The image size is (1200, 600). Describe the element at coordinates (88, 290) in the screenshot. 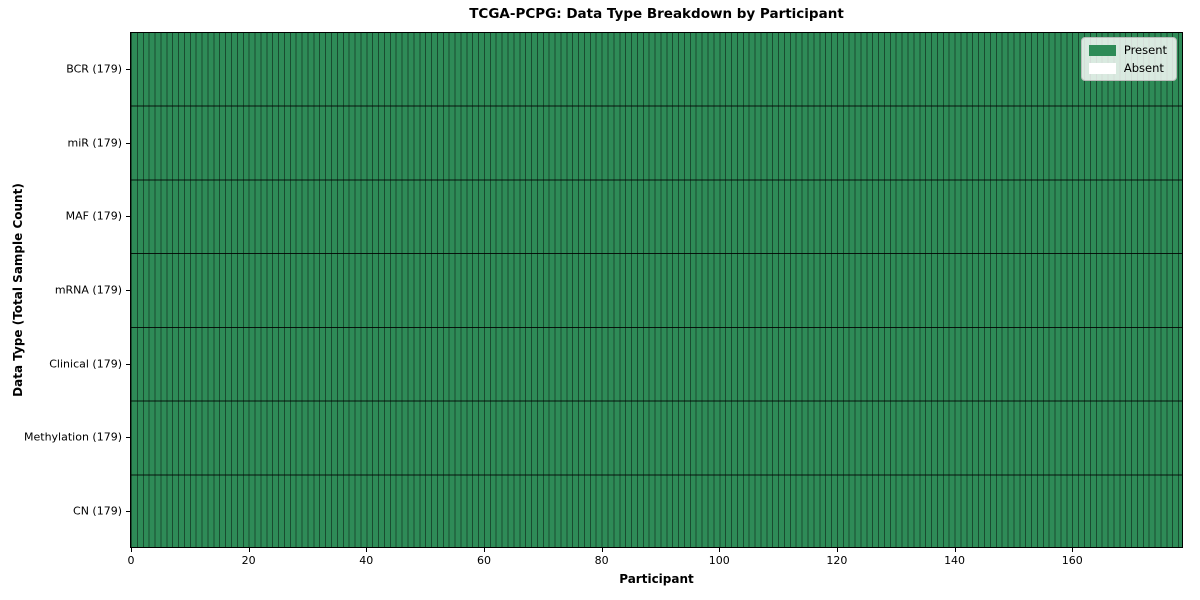

I see `row-label-mrna: mRNA (179)` at that location.